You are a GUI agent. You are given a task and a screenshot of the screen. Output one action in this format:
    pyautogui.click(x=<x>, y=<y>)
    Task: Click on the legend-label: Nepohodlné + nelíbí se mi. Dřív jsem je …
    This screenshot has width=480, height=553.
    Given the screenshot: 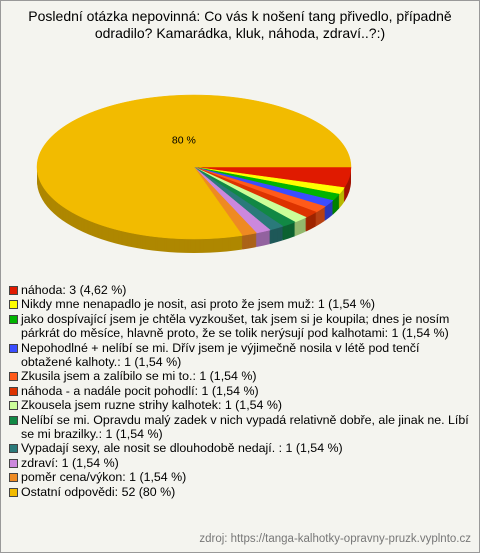 What is the action you would take?
    pyautogui.click(x=220, y=355)
    